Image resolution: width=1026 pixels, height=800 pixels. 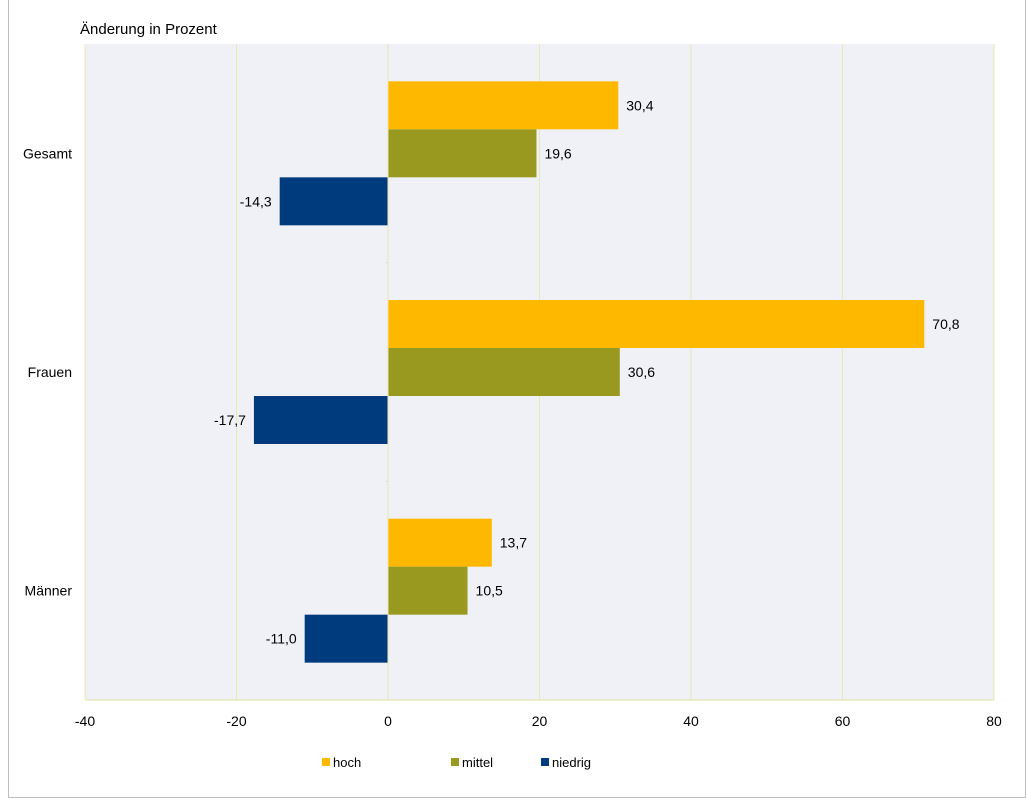 What do you see at coordinates (347, 762) in the screenshot?
I see `legend-label-hoch: hoch` at bounding box center [347, 762].